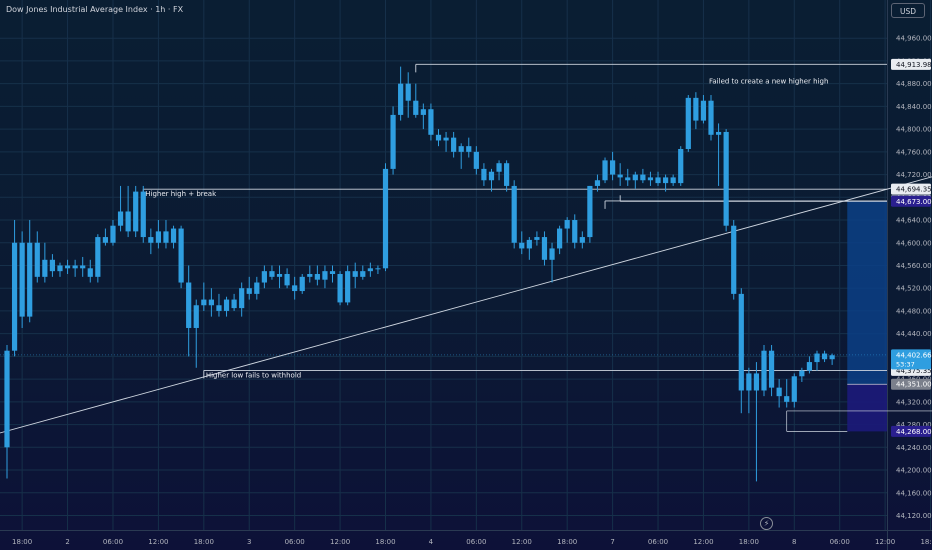 Image resolution: width=932 pixels, height=550 pixels. I want to click on price-badge-label: 44,694.35, so click(914, 190).